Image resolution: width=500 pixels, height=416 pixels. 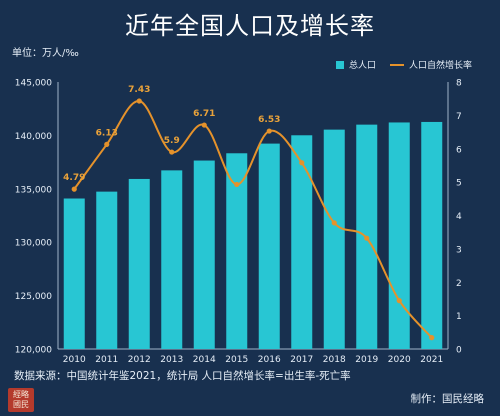 I want to click on brand-seal: 經略 國民, so click(x=21, y=400).